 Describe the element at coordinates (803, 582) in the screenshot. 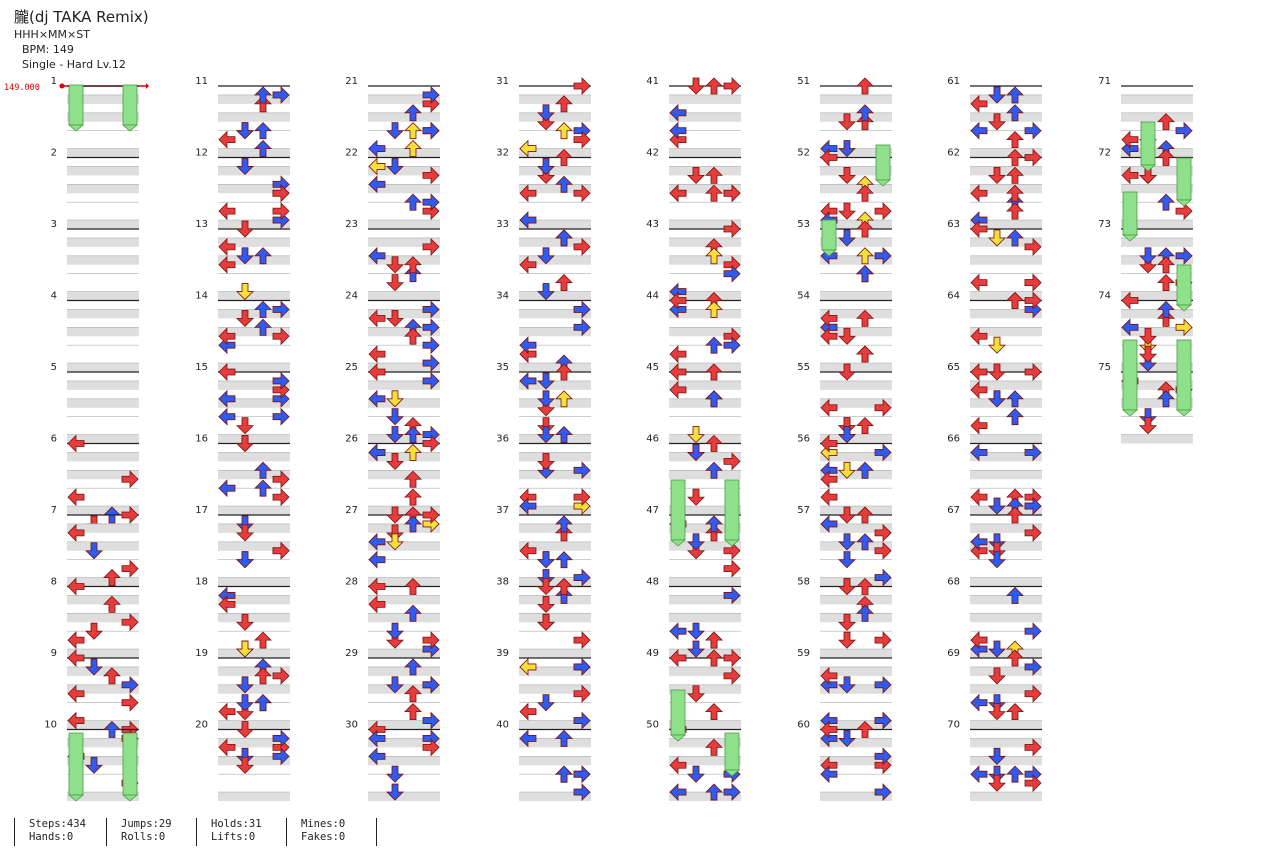

I see `measure-number: 58` at that location.